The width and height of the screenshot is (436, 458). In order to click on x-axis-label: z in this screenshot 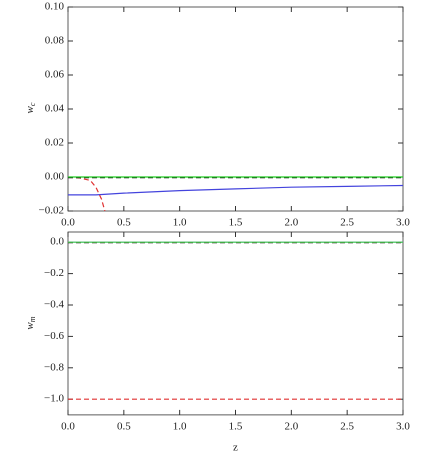, I will do `click(235, 447)`.